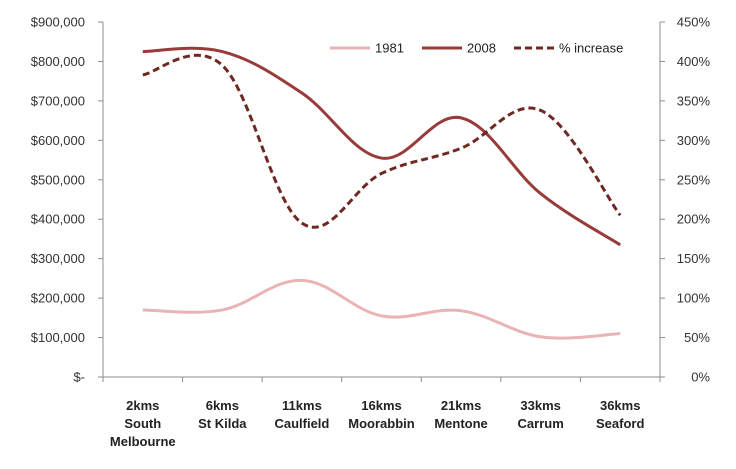 This screenshot has width=736, height=469. I want to click on y-right-tick-label: 100%, so click(694, 298).